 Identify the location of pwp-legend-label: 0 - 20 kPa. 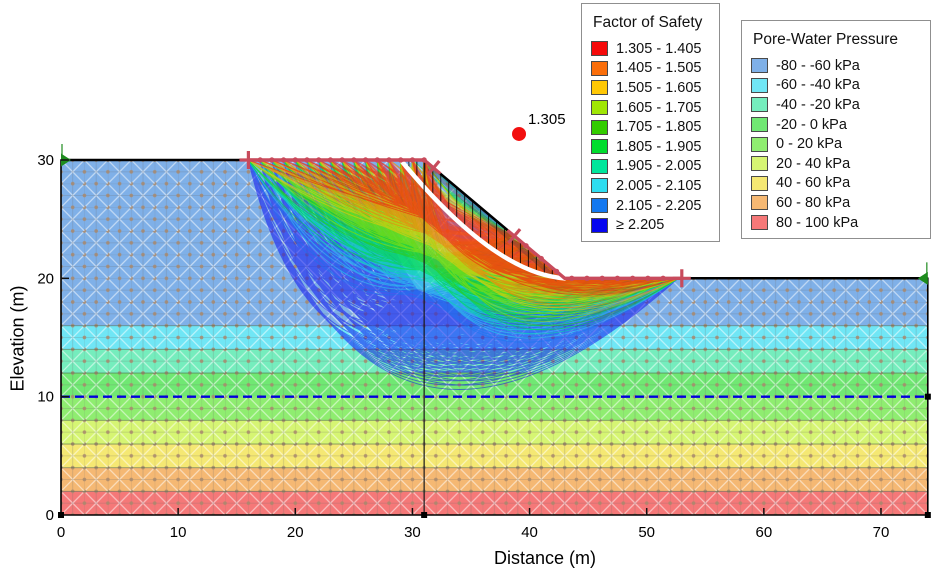
(809, 144).